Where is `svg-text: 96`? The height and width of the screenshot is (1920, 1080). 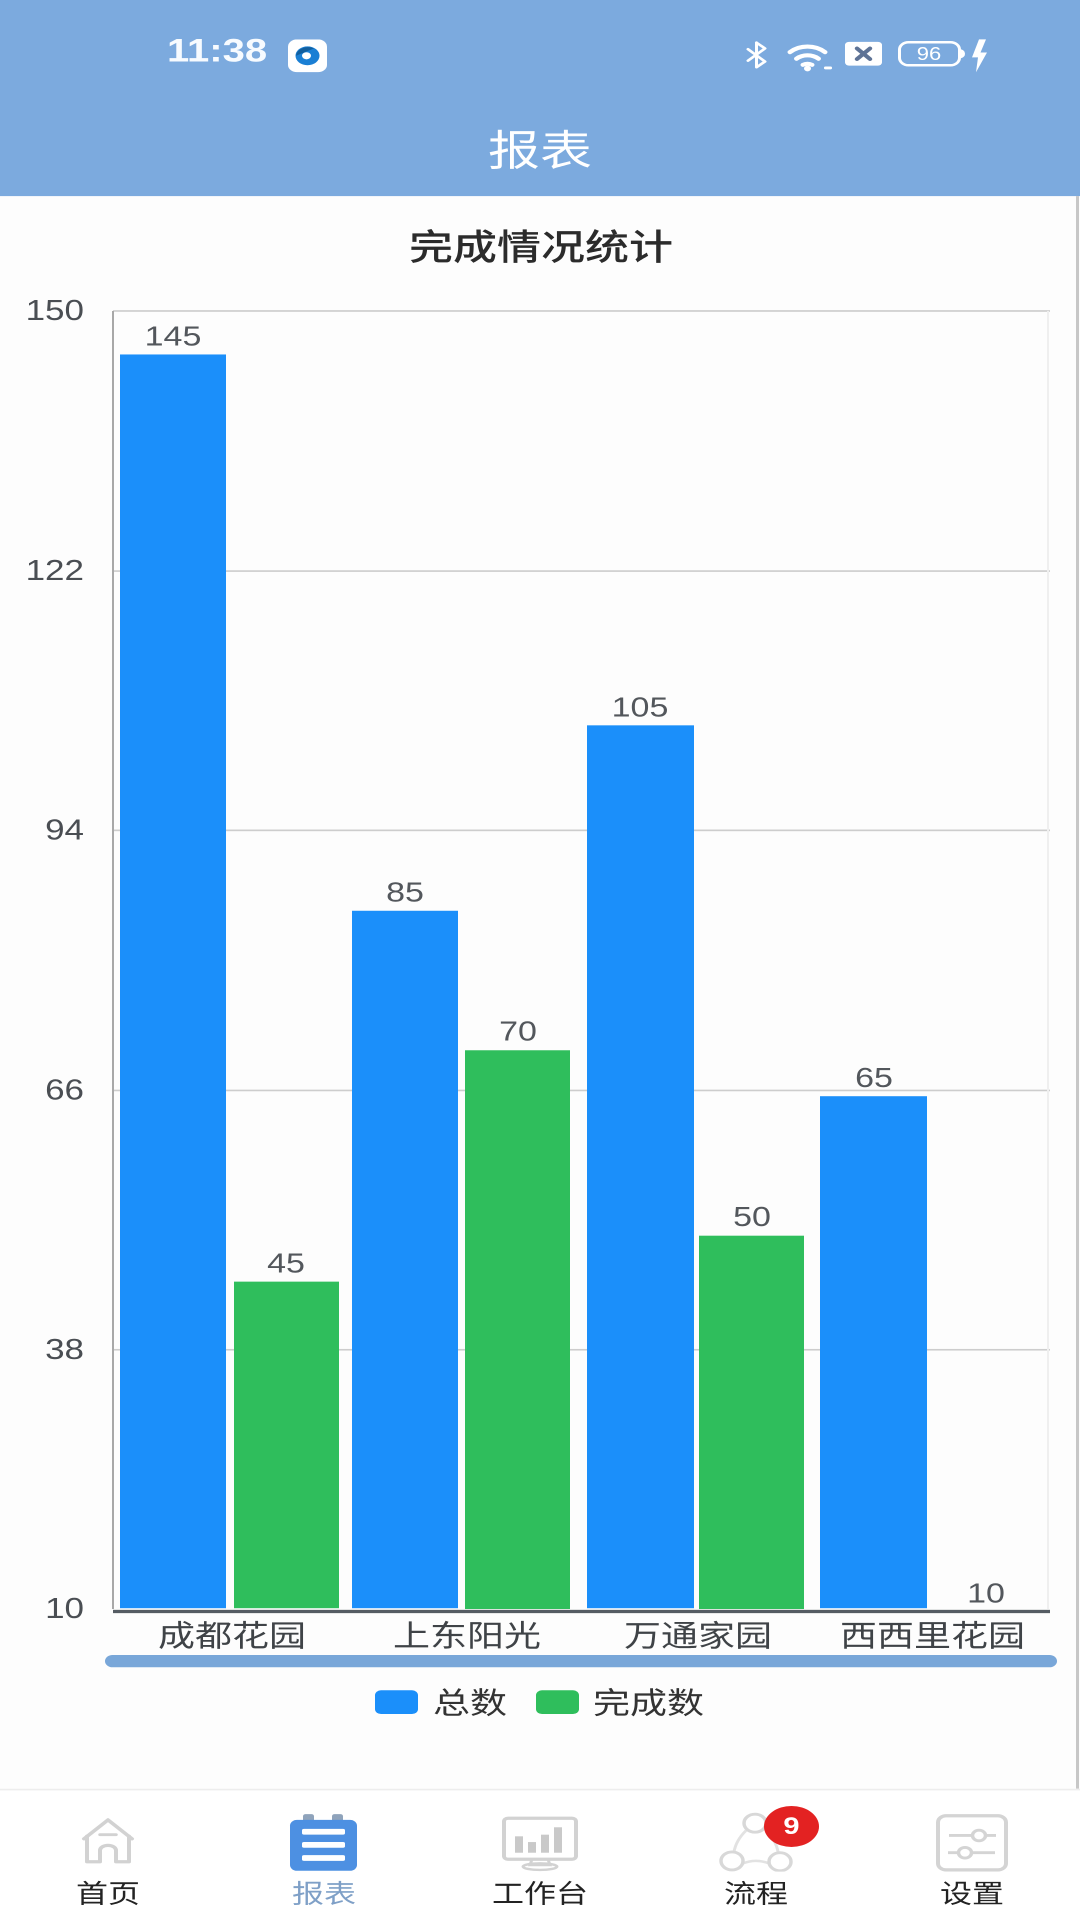 svg-text: 96 is located at coordinates (929, 55).